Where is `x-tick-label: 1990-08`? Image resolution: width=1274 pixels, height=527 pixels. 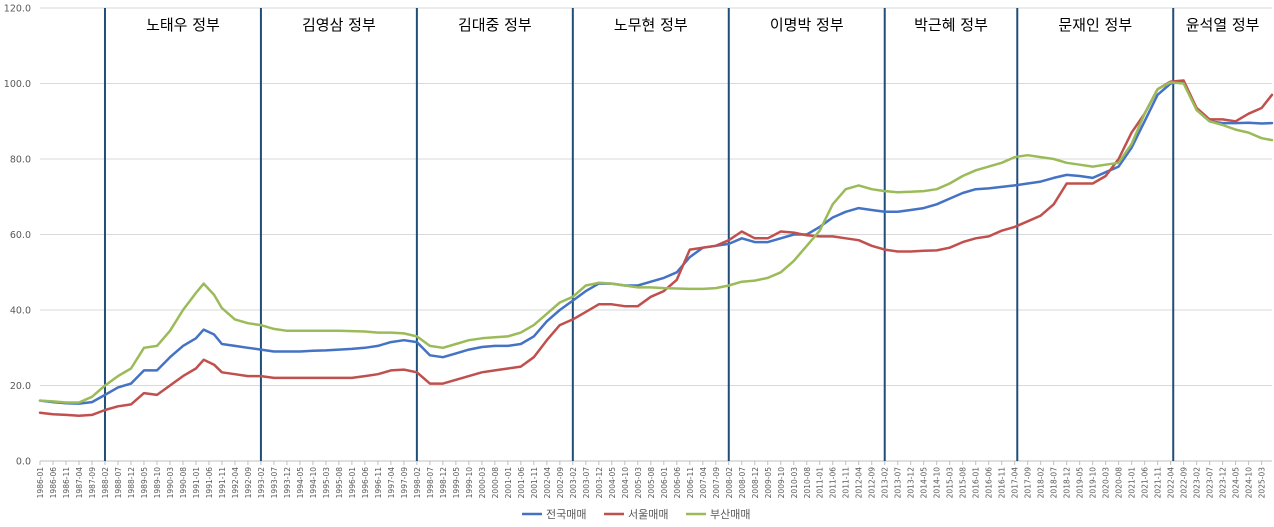 x-tick-label: 1990-08 is located at coordinates (183, 483).